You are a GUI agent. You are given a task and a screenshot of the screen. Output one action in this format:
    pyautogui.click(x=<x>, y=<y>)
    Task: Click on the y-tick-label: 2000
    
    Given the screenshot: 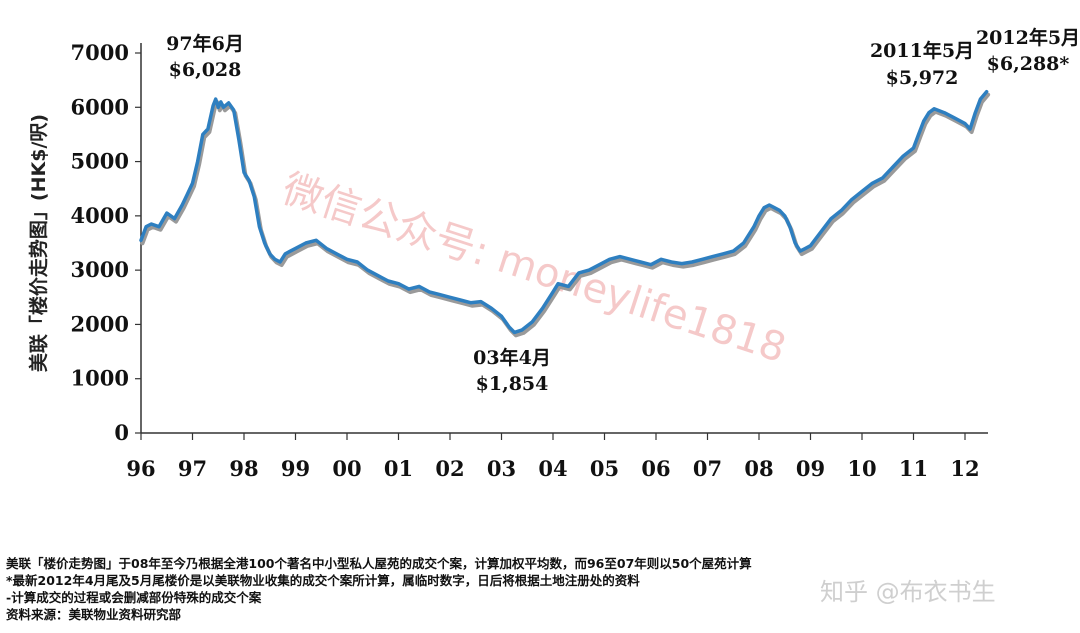 What is the action you would take?
    pyautogui.click(x=100, y=323)
    